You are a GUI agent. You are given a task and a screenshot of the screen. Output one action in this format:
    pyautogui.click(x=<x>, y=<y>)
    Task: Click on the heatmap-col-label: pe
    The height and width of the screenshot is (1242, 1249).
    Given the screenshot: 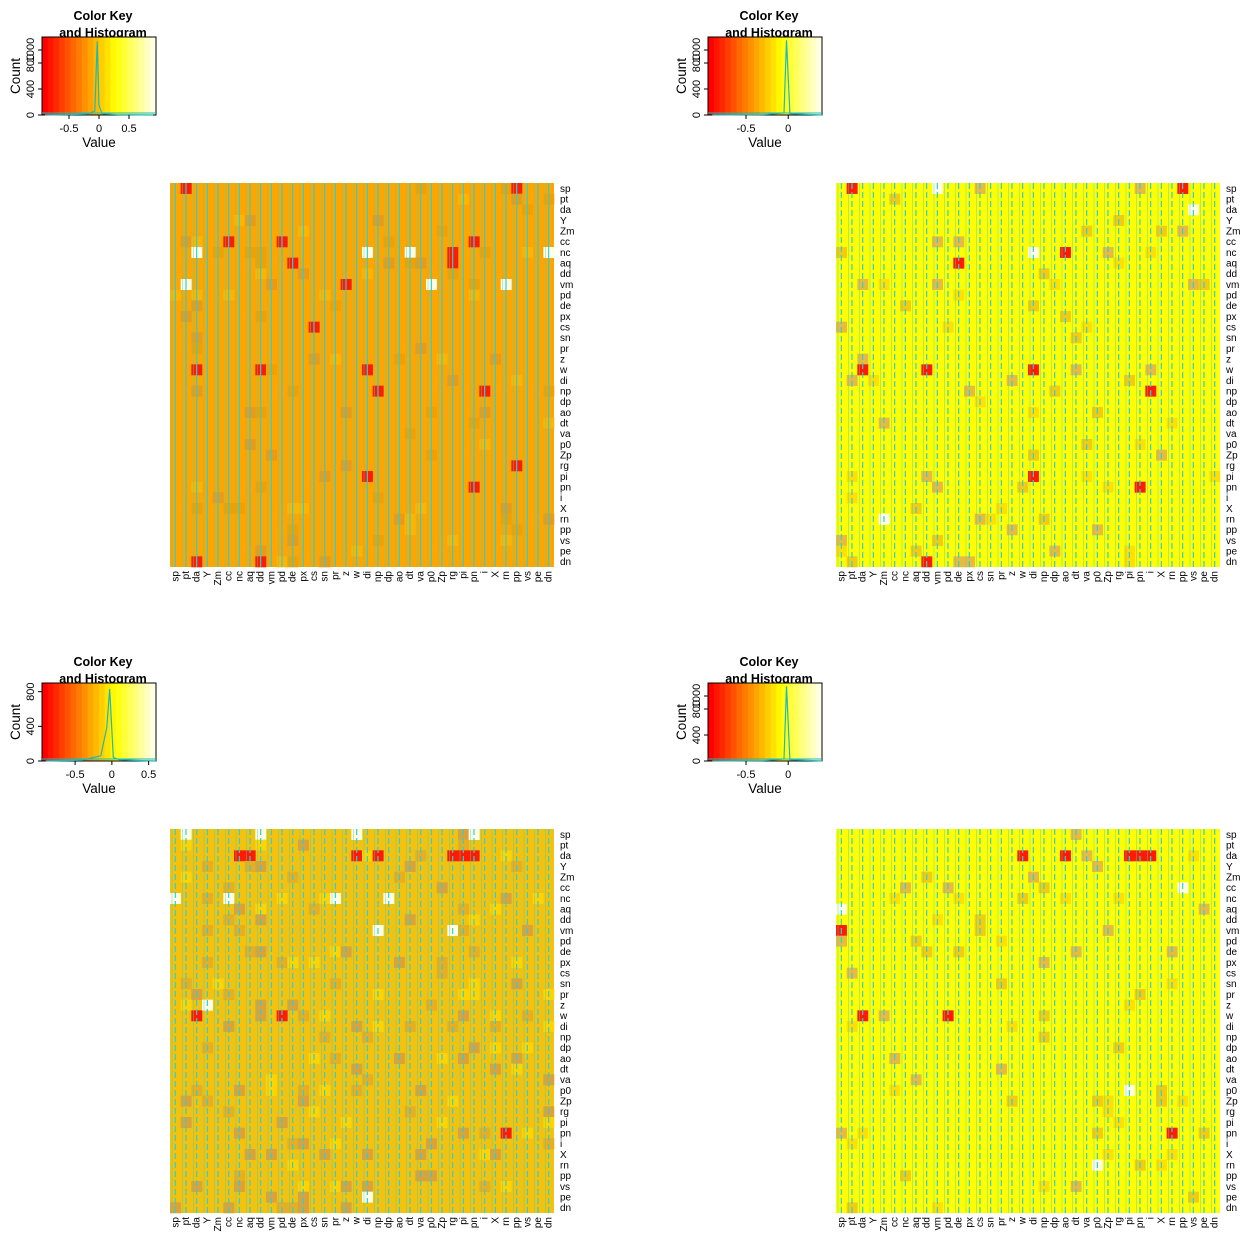 What is the action you would take?
    pyautogui.click(x=538, y=1223)
    